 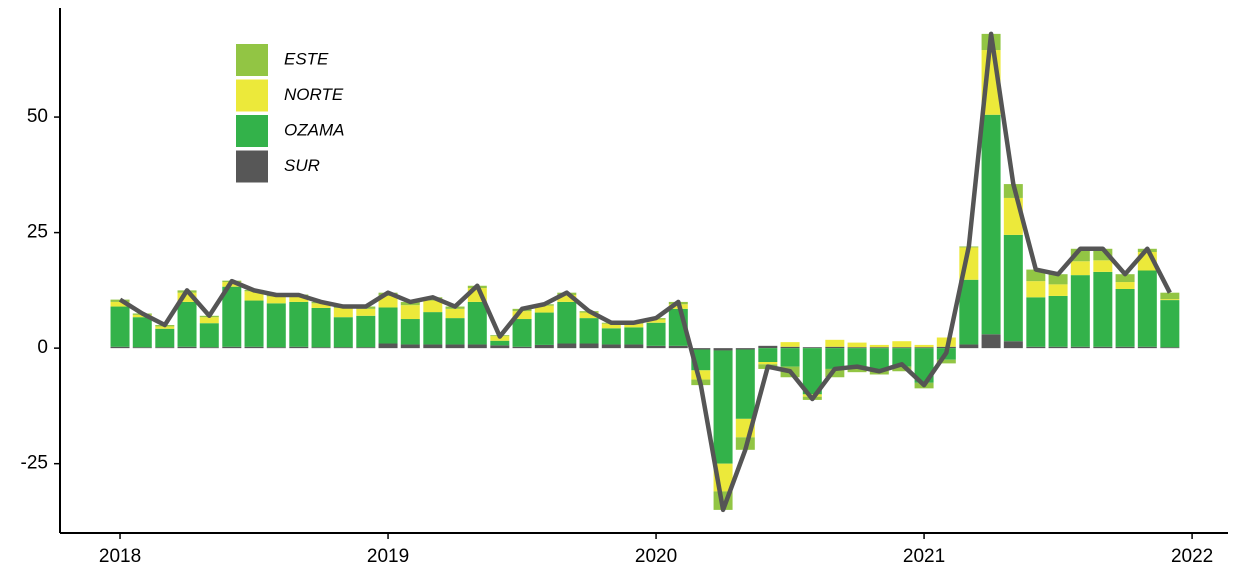 I want to click on x-tick-label: 2020, so click(x=656, y=556).